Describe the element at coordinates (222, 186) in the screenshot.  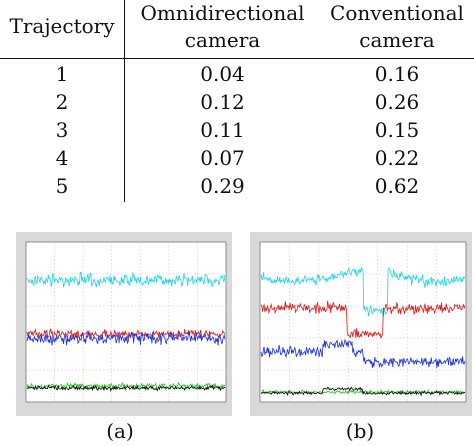
I see `cell-omni: 0.29` at that location.